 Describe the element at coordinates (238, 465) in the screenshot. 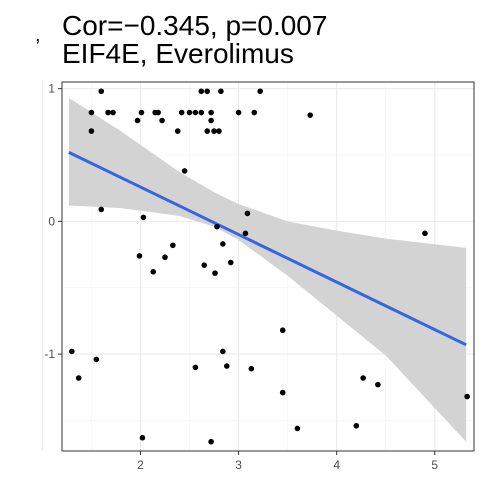

I see `x-tick-label: 3` at that location.